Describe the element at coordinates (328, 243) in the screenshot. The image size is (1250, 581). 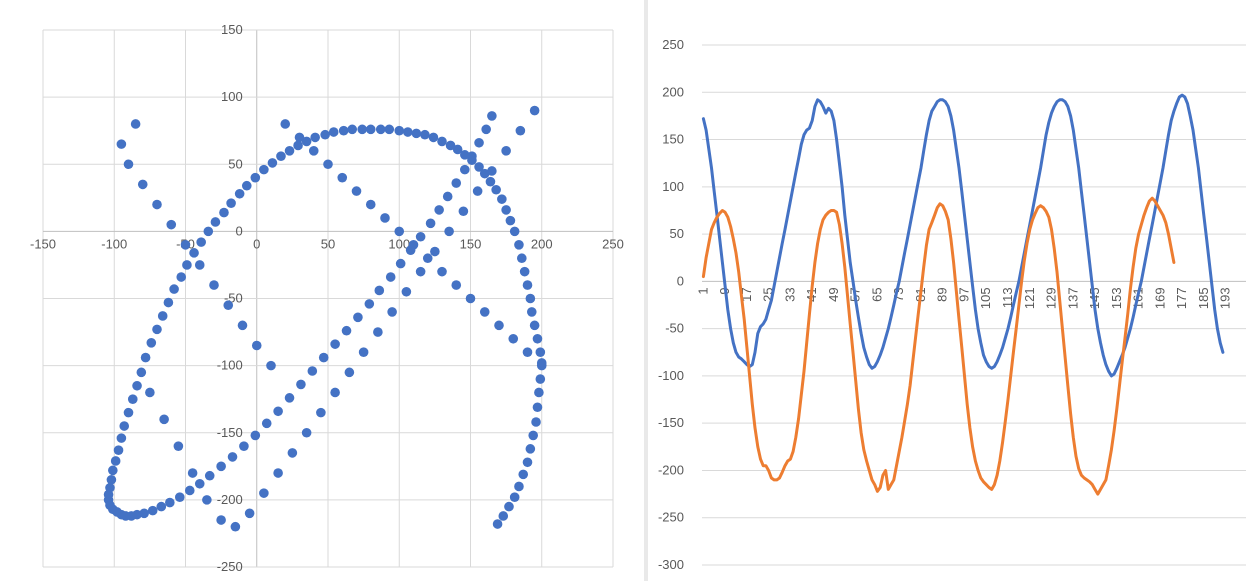
I see `x-tick-label: 50` at that location.